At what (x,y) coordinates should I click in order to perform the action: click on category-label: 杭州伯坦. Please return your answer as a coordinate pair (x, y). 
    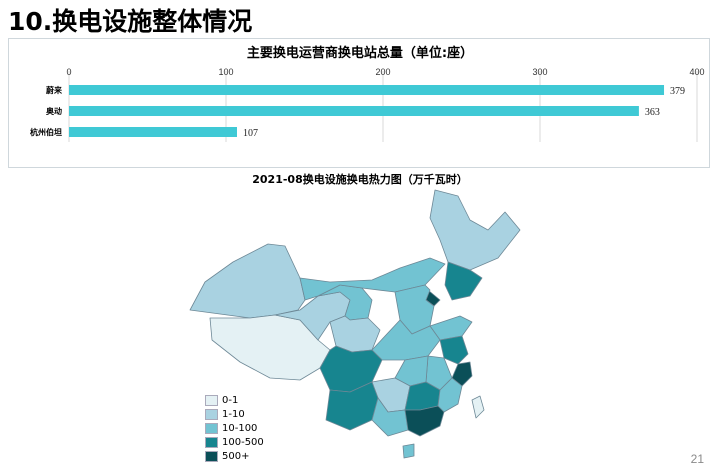
    Looking at the image, I should click on (46, 132).